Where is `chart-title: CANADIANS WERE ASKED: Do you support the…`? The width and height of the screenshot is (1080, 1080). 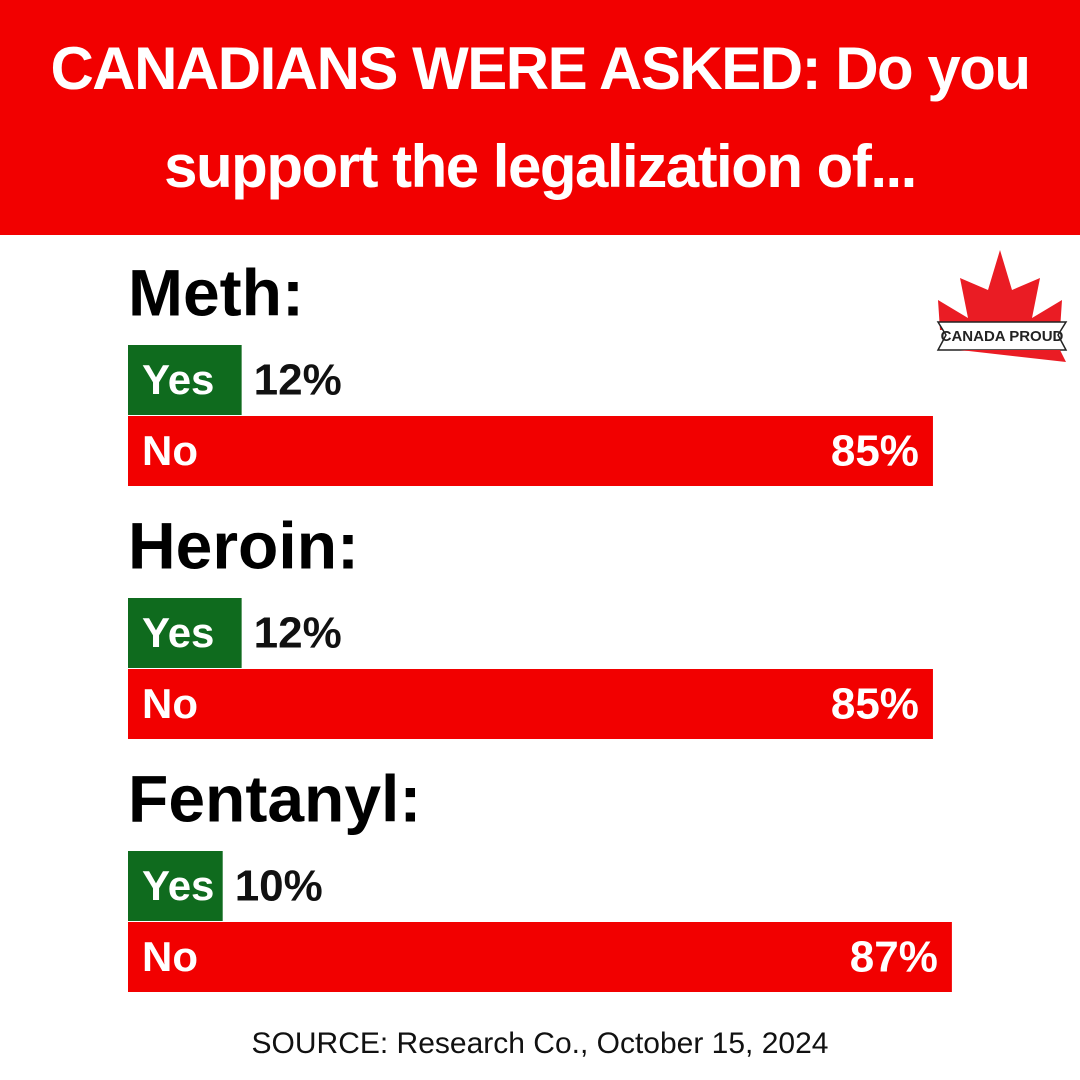 chart-title: CANADIANS WERE ASKED: Do you support the… is located at coordinates (540, 117).